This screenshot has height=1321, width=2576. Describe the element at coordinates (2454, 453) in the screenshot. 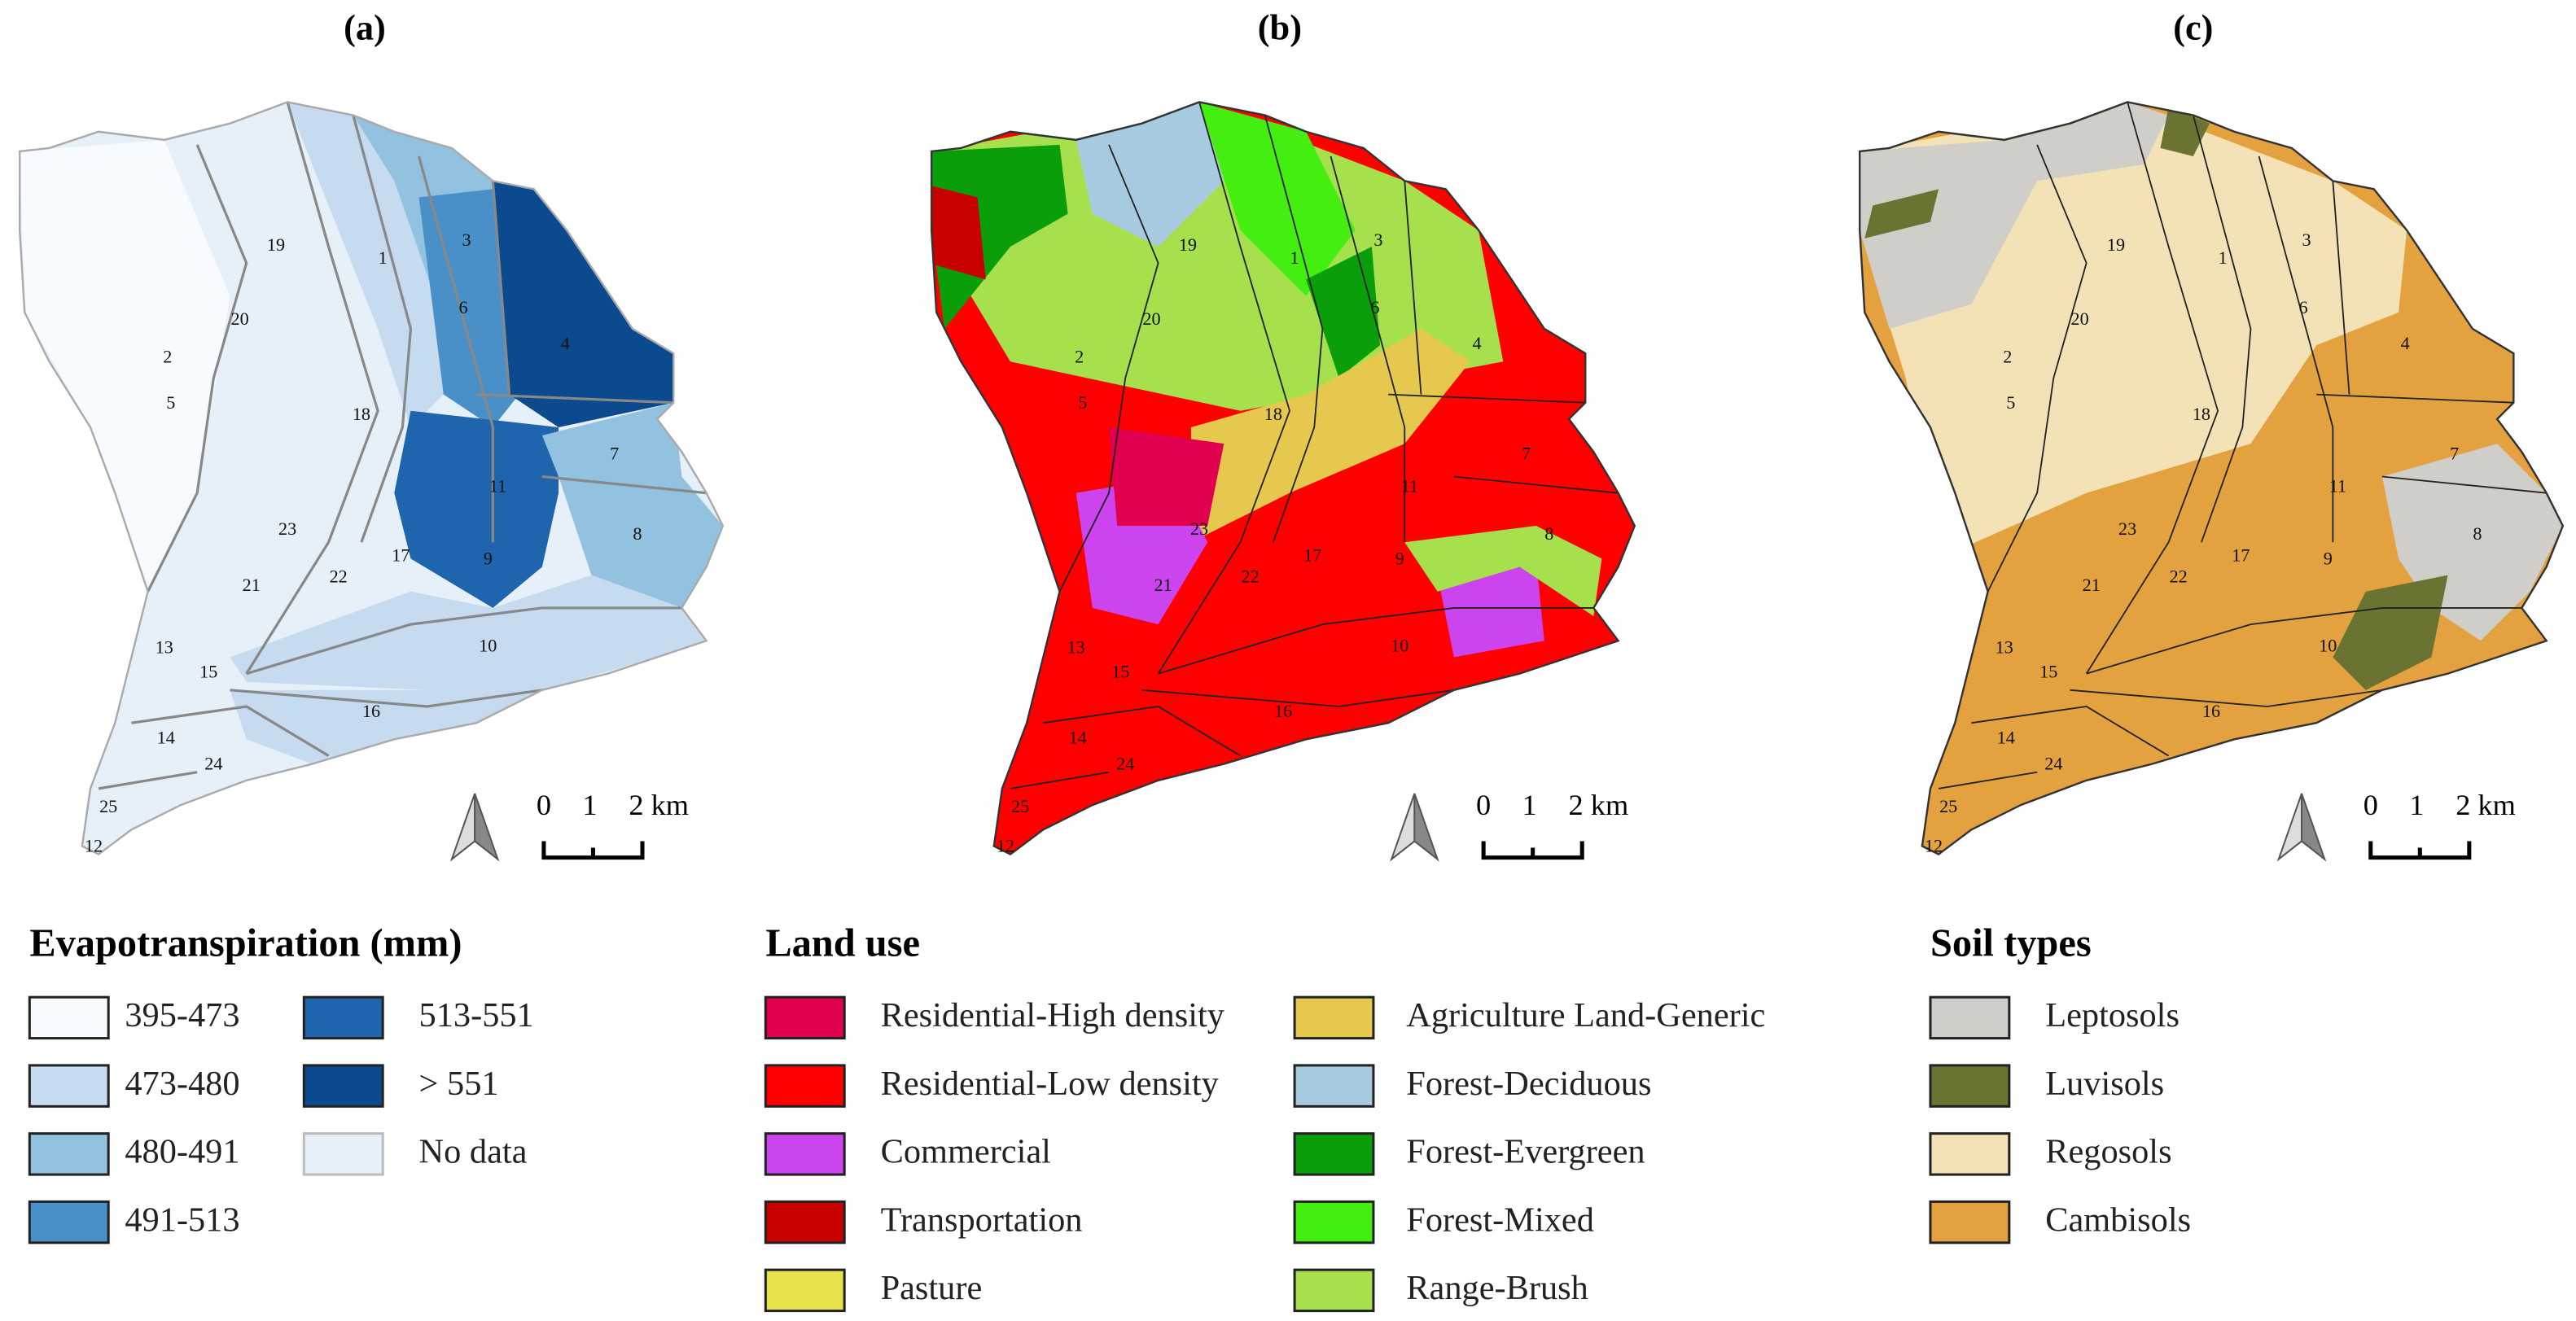

I see `subbasin-label: 7` at that location.